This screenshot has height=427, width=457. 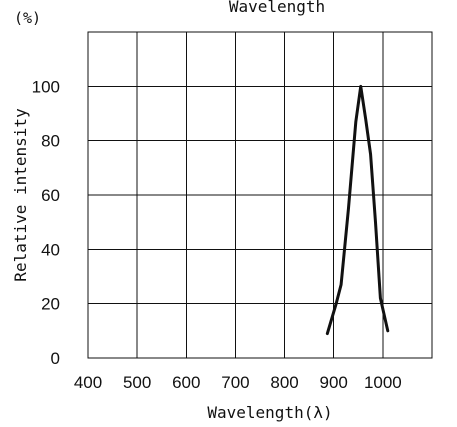 I want to click on series-layer, so click(x=357, y=210).